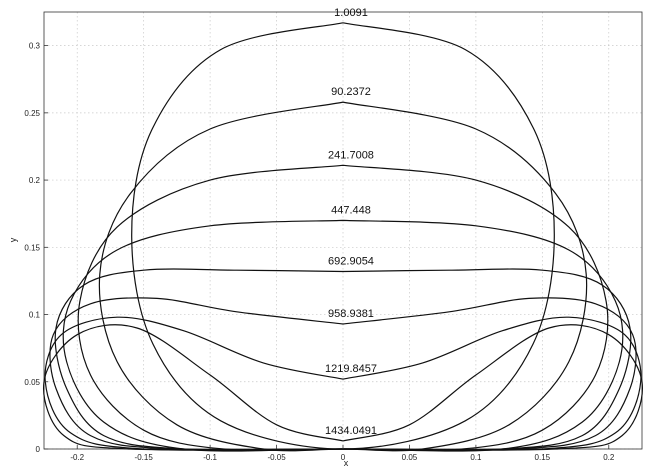  Describe the element at coordinates (210, 457) in the screenshot. I see `x-tick-label: -0.1` at that location.